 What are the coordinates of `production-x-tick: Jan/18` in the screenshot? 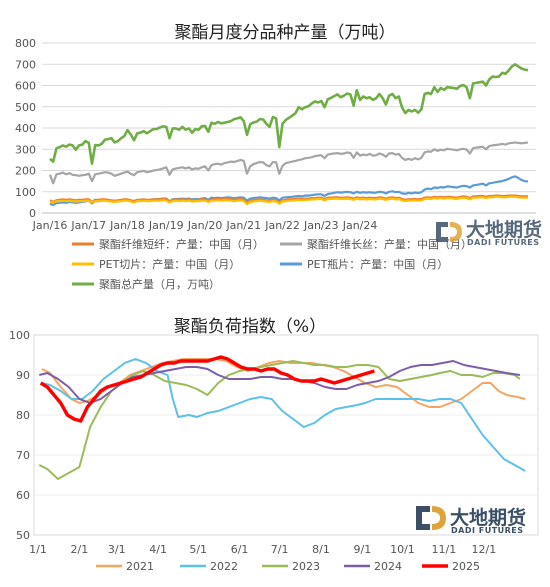 It's located at (127, 225).